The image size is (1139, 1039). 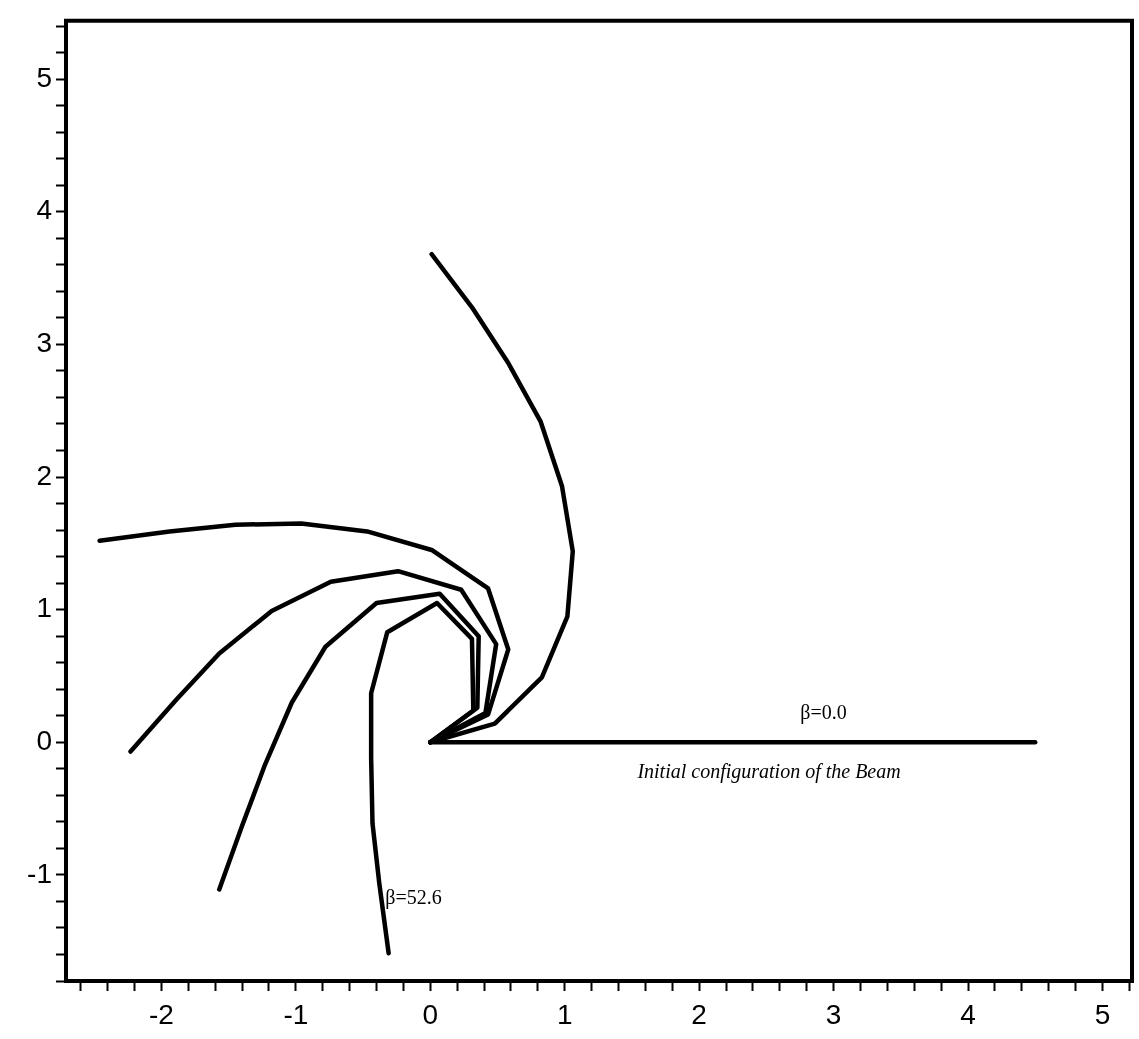 I want to click on y-tick-label: 1, so click(x=44, y=608).